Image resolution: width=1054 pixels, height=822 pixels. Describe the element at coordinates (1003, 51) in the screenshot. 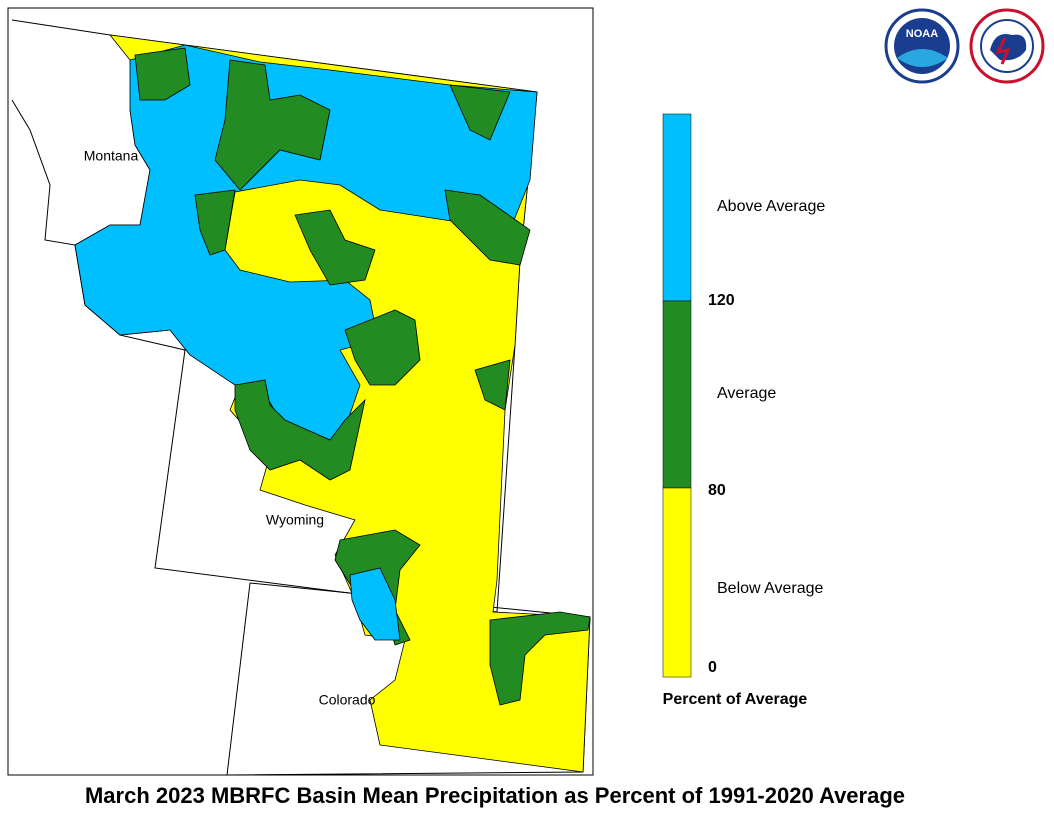

I see `nws-logo-bolt` at that location.